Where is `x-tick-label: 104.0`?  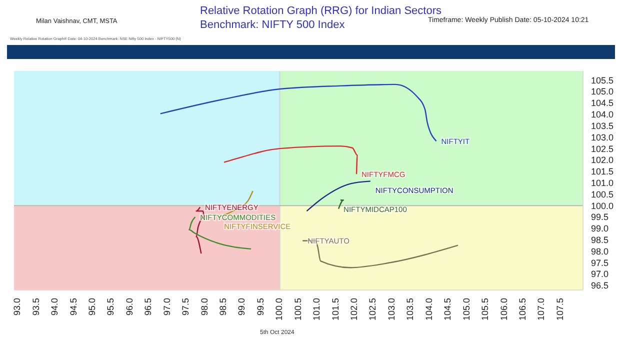 x-tick-label: 104.0 is located at coordinates (429, 309).